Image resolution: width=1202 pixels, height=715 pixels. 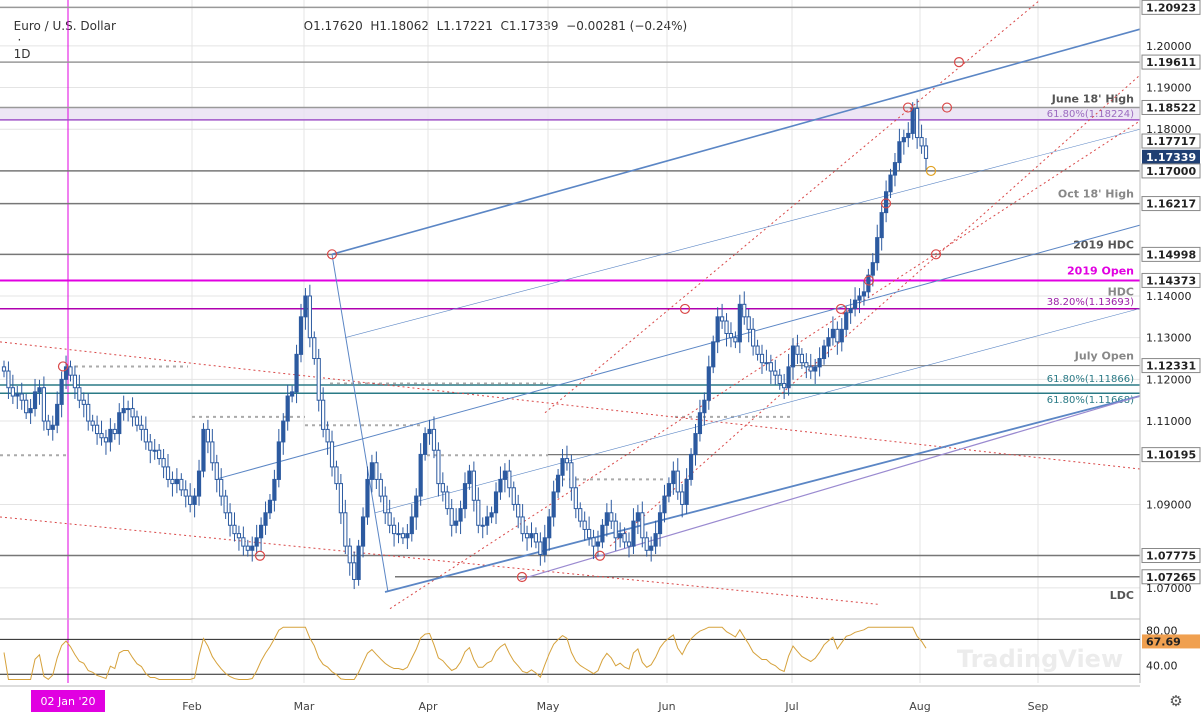 I want to click on price-axis, so click(x=1171, y=357).